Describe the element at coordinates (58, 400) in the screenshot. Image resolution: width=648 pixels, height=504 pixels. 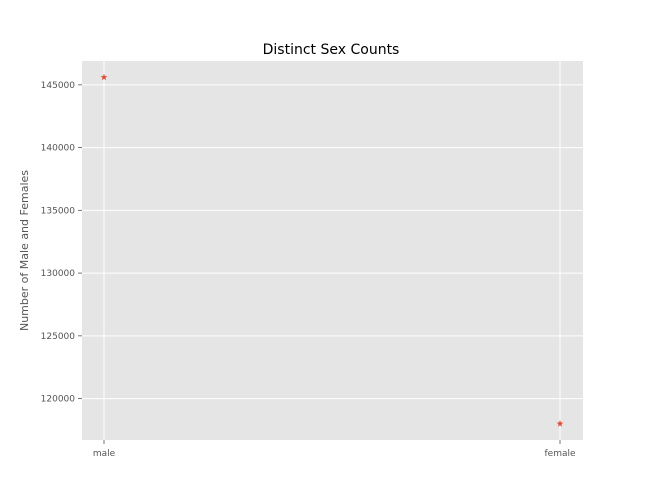
I see `y-tick-label: 120000` at that location.